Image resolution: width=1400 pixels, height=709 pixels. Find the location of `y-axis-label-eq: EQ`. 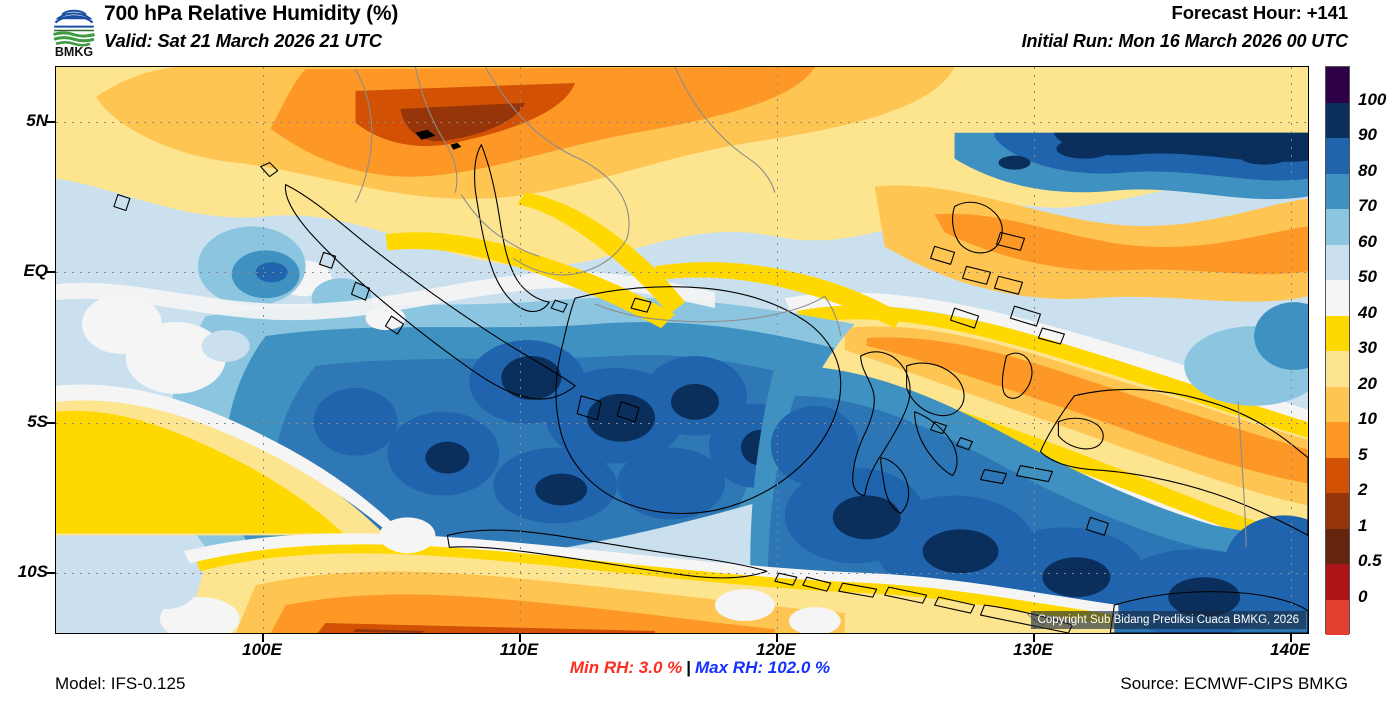

y-axis-label-eq: EQ is located at coordinates (35, 270).